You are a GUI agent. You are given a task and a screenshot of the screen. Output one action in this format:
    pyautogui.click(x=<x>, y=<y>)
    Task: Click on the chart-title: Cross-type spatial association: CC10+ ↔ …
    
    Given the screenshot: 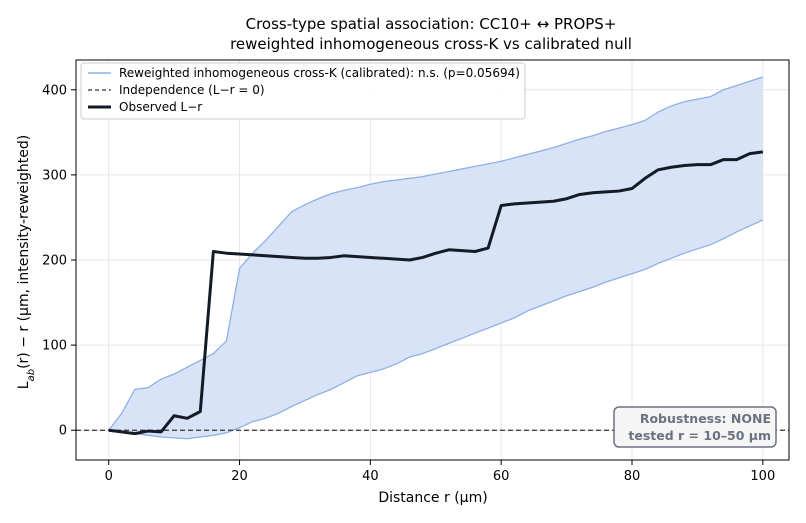 What is the action you would take?
    pyautogui.click(x=431, y=24)
    